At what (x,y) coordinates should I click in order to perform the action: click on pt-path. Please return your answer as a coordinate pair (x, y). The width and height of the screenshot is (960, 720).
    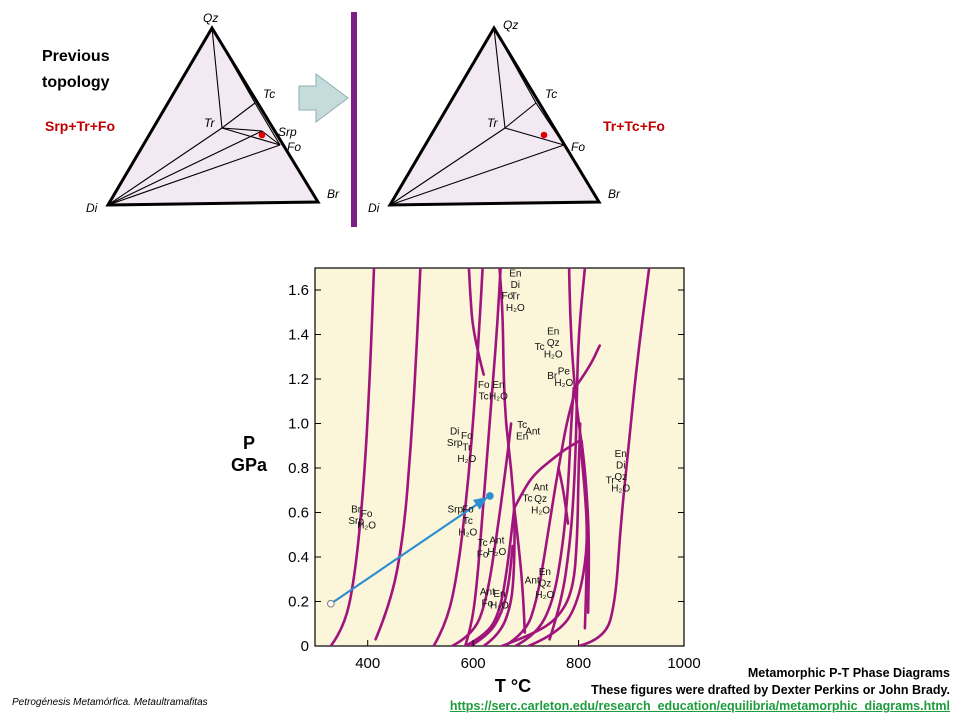
    Looking at the image, I should click on (410, 550).